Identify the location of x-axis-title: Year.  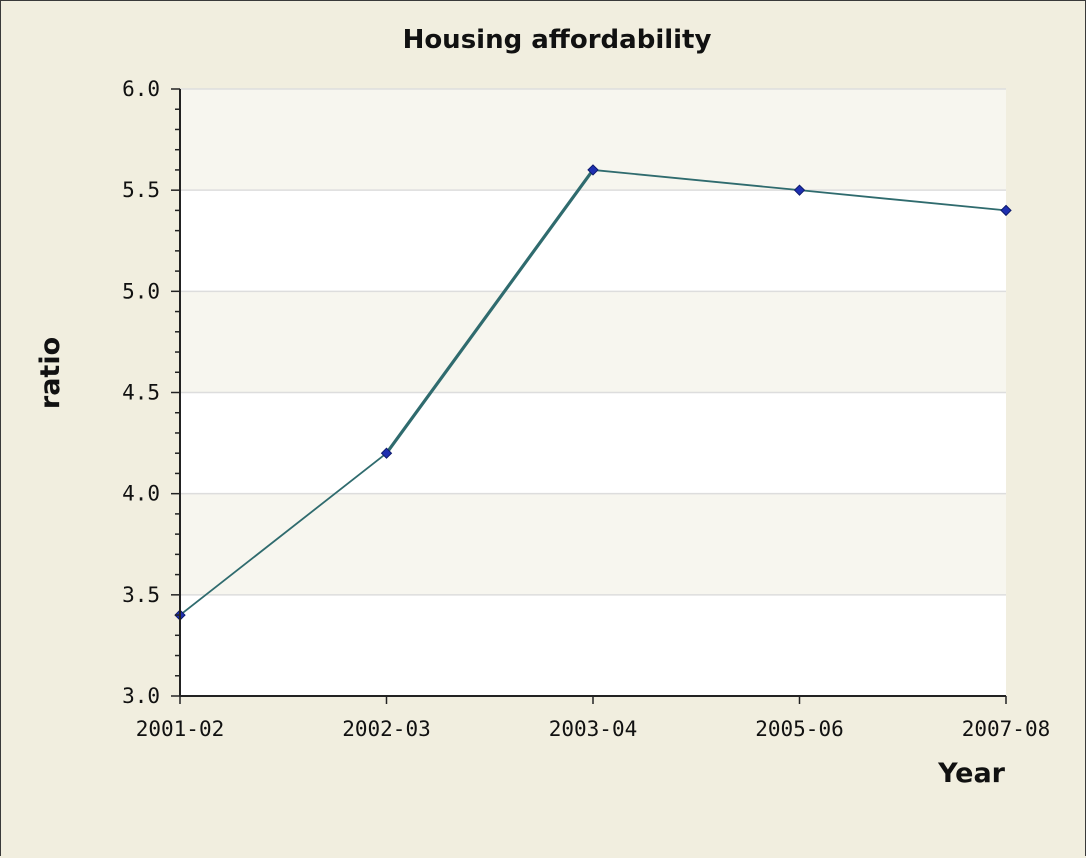
(971, 773).